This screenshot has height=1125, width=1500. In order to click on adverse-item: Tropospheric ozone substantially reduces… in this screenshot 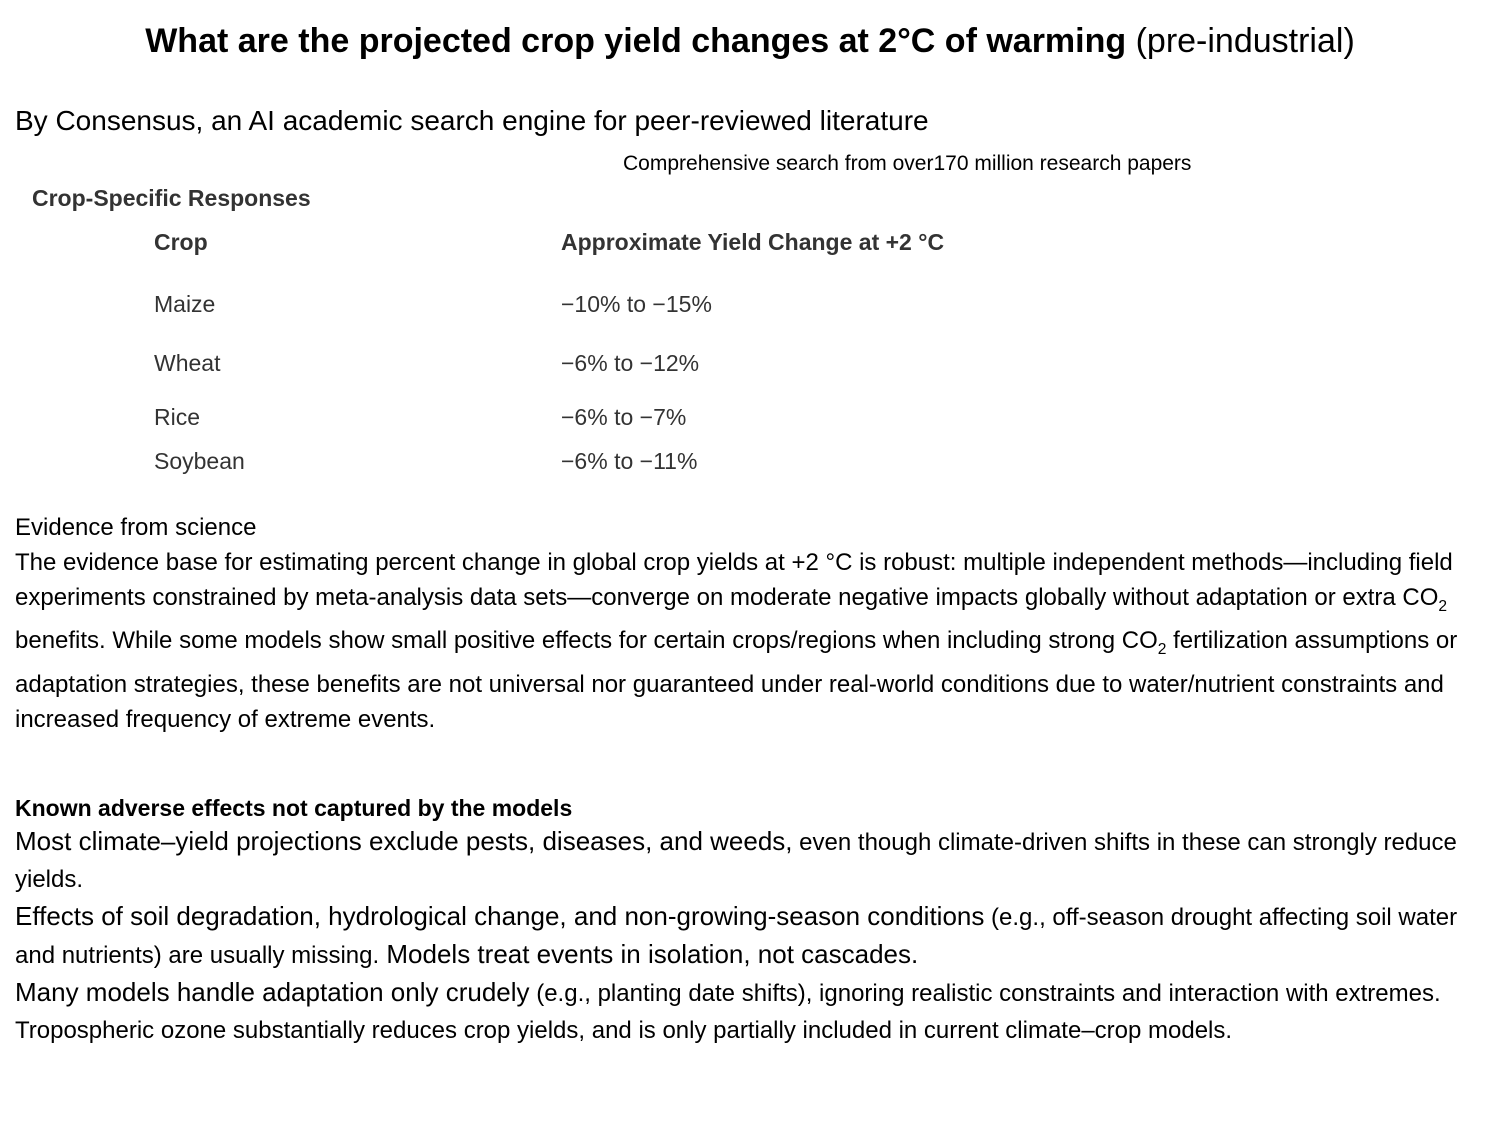, I will do `click(750, 1030)`.